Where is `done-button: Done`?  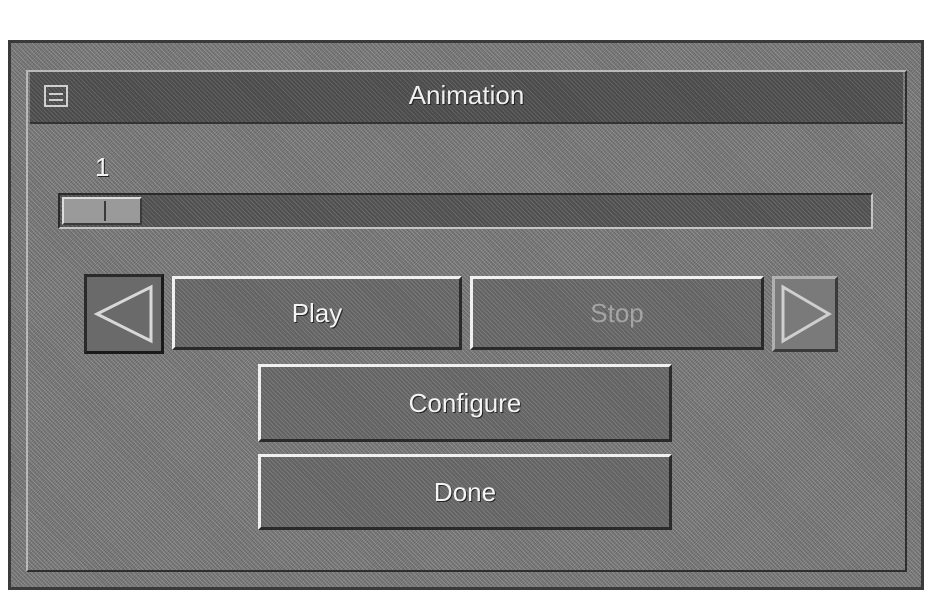
done-button: Done is located at coordinates (465, 492).